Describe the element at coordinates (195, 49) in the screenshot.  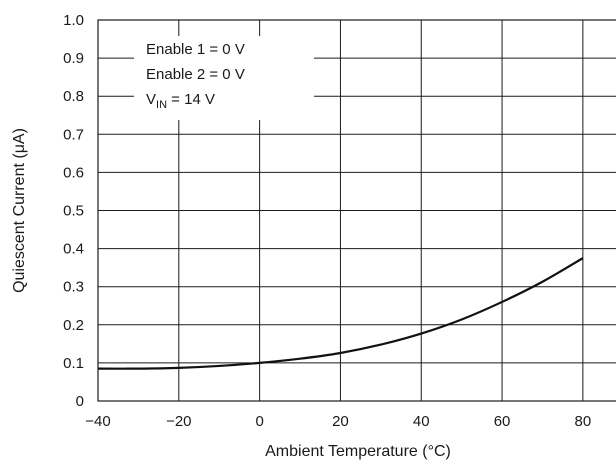
I see `legend-line-enable-1: Enable 1 = 0 V` at that location.